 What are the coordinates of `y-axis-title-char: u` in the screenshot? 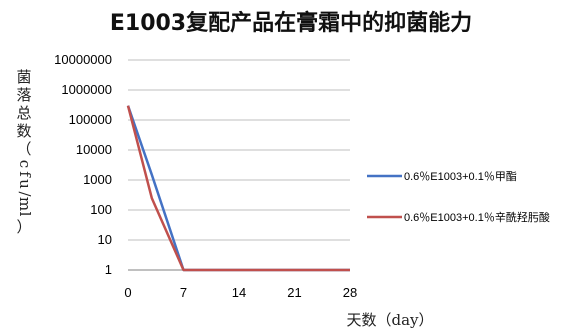 It's located at (25, 184).